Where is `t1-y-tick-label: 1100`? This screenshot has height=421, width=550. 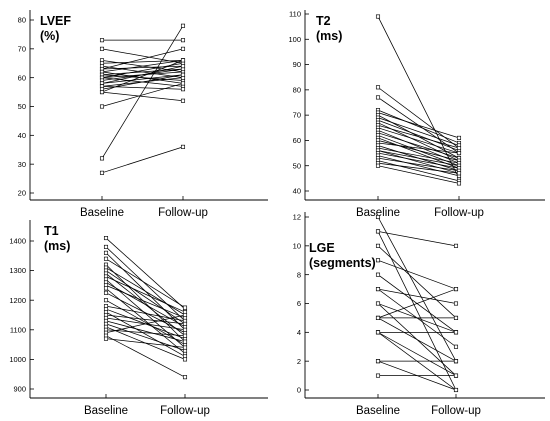 t1-y-tick-label: 1100 is located at coordinates (18, 329).